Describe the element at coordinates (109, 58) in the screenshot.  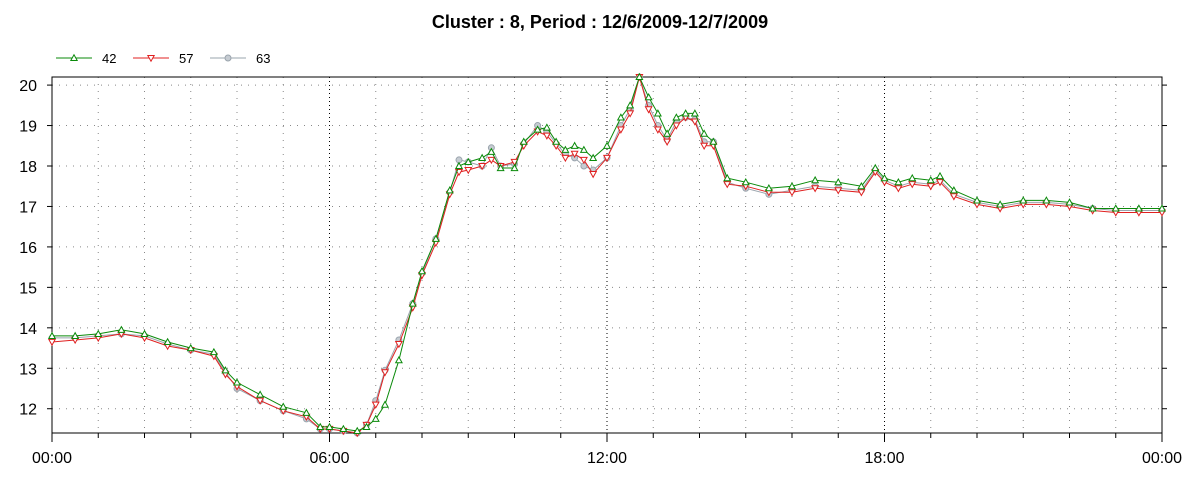
I see `legend-label: 42` at that location.